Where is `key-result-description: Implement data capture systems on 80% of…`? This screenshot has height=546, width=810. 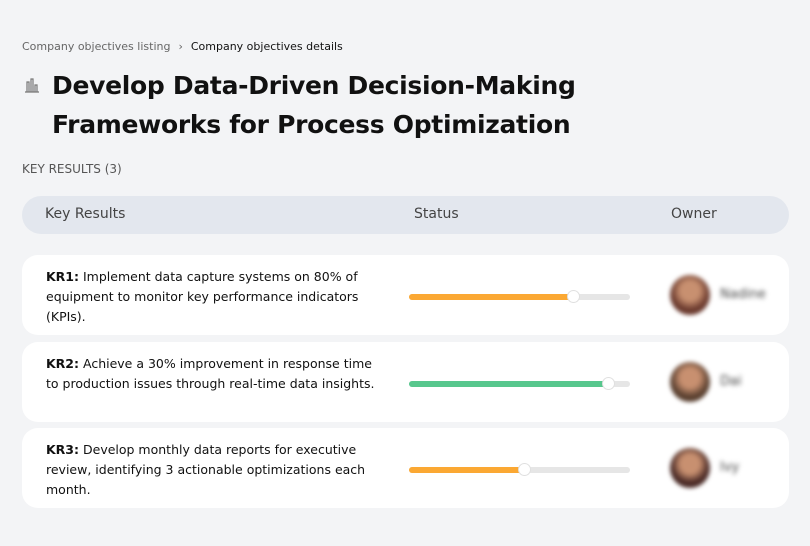
key-result-description: Implement data capture systems on 80% of… is located at coordinates (202, 296).